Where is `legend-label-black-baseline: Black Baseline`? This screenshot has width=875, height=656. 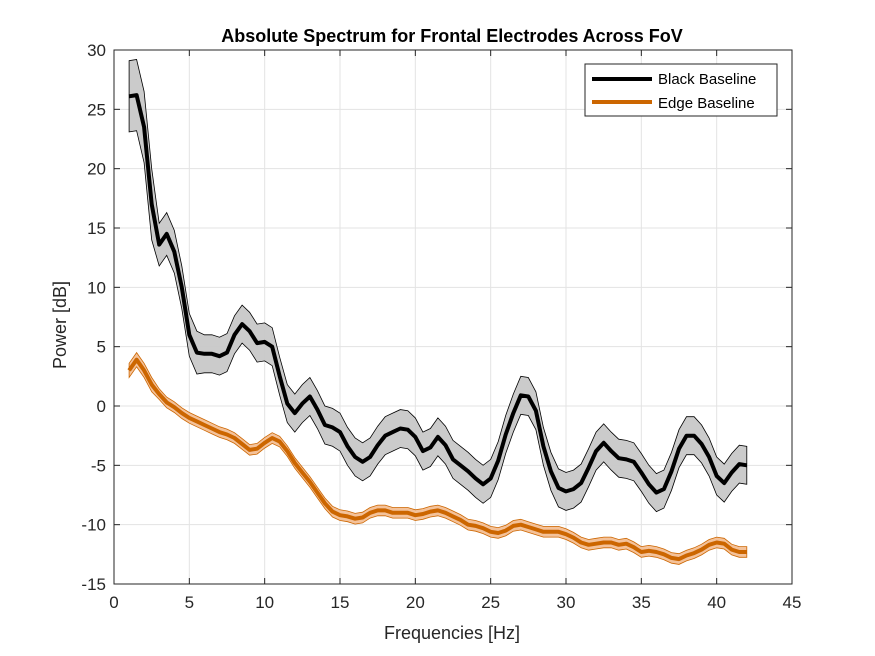 legend-label-black-baseline: Black Baseline is located at coordinates (707, 79).